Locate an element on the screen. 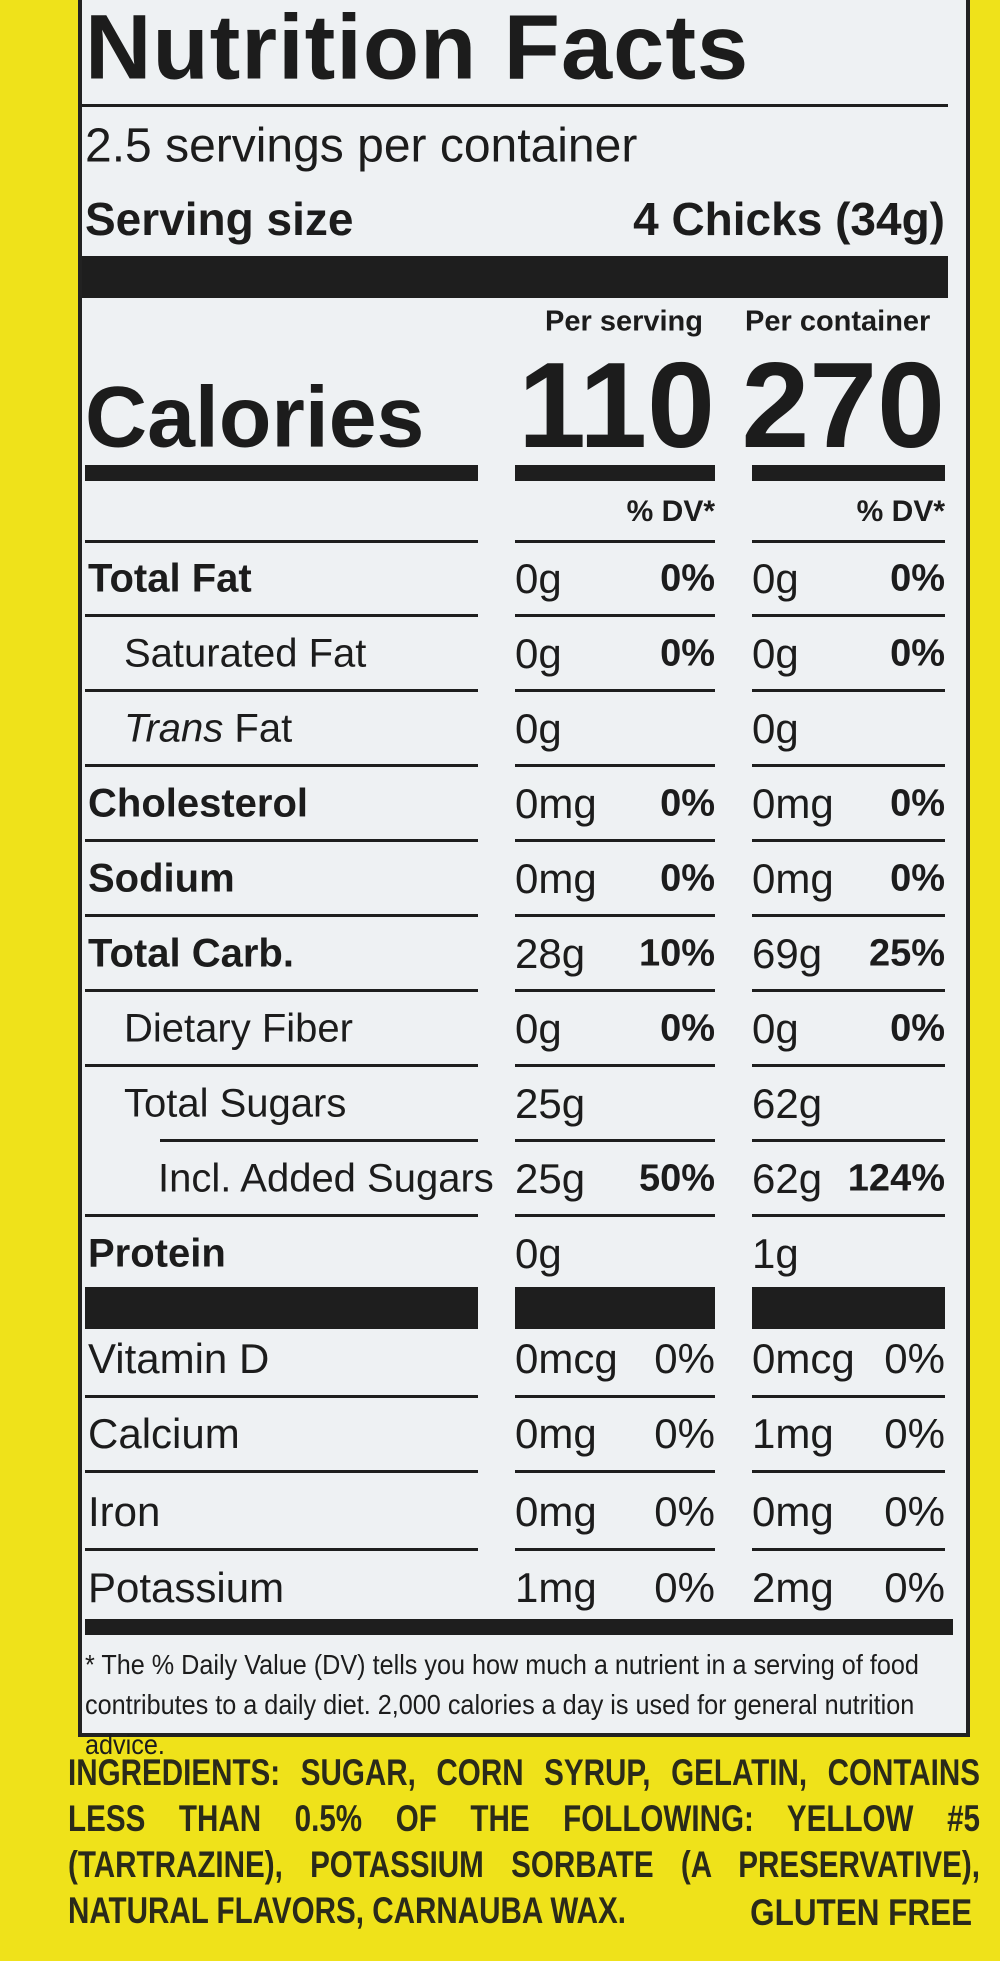  nutrient-name: Iron is located at coordinates (124, 1511).